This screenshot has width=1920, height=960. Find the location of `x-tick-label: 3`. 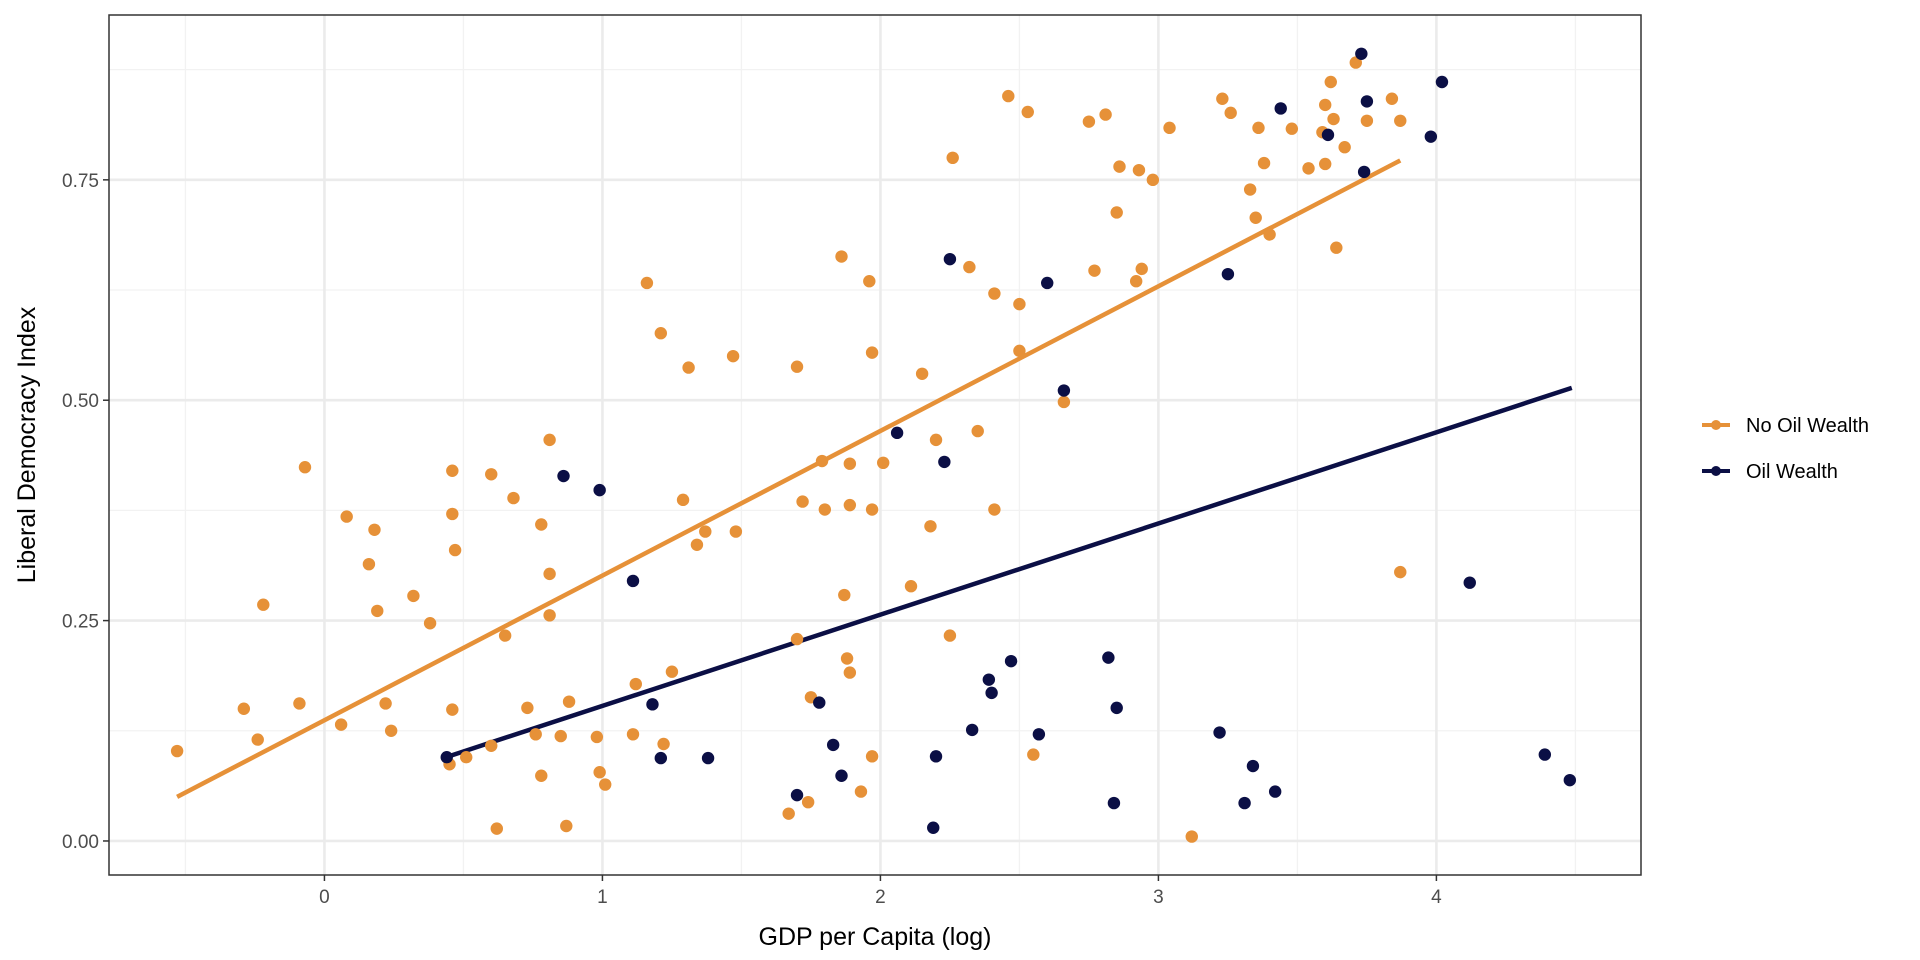

x-tick-label: 3 is located at coordinates (1158, 897).